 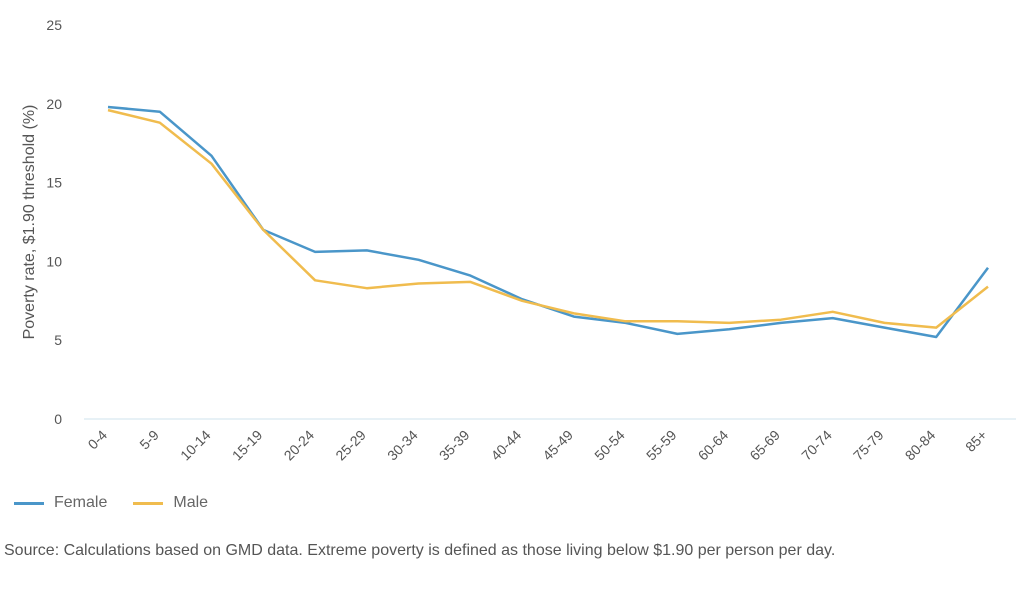 I want to click on x-tick-label: 10-14, so click(x=195, y=445).